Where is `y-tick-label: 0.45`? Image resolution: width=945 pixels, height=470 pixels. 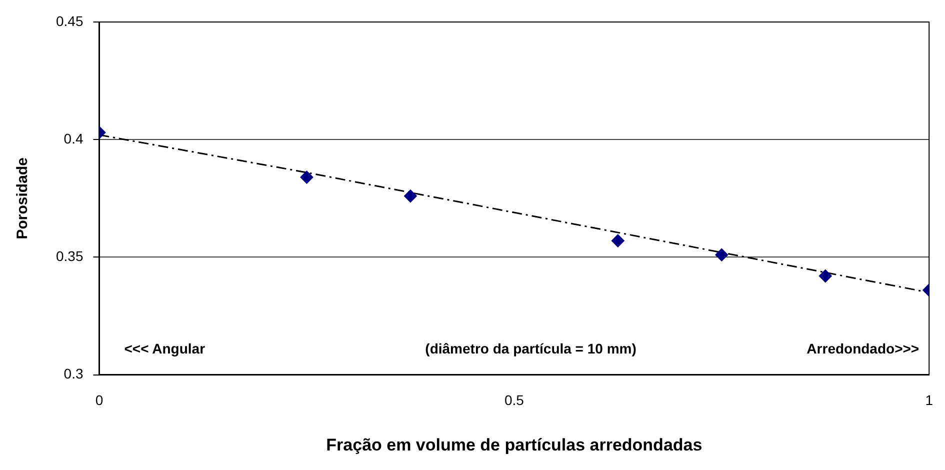
y-tick-label: 0.45 is located at coordinates (70, 20).